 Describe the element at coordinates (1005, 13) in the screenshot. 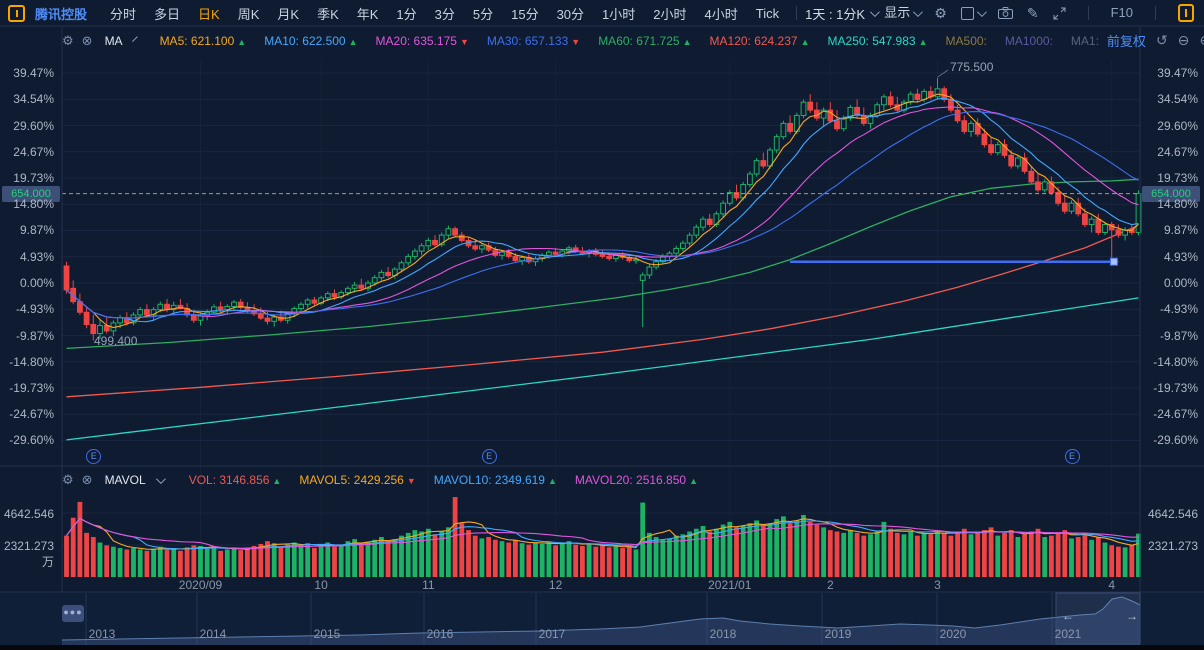

I see `screenshot-camera-icon` at that location.